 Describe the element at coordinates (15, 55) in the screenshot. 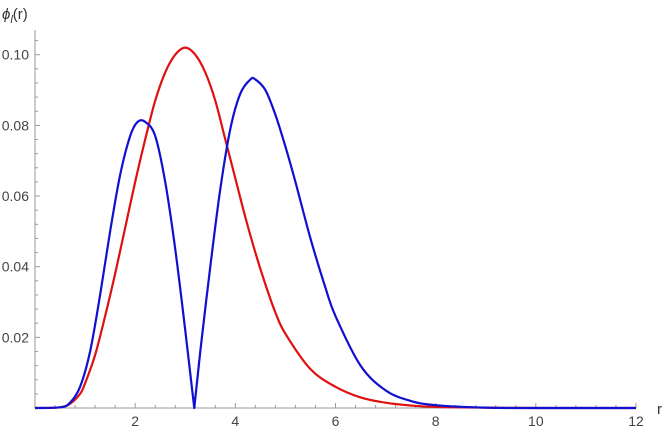

I see `y-tick-label: 0.10` at that location.